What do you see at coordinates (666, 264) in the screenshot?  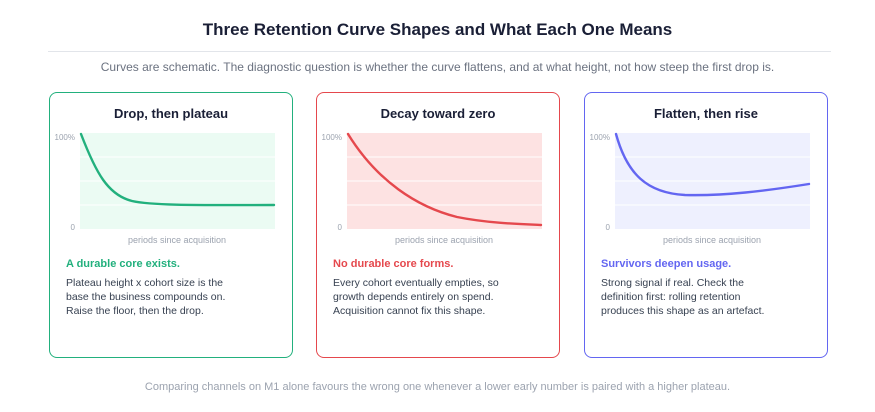 I see `panel-verdict: Survivors deepen usage.` at bounding box center [666, 264].